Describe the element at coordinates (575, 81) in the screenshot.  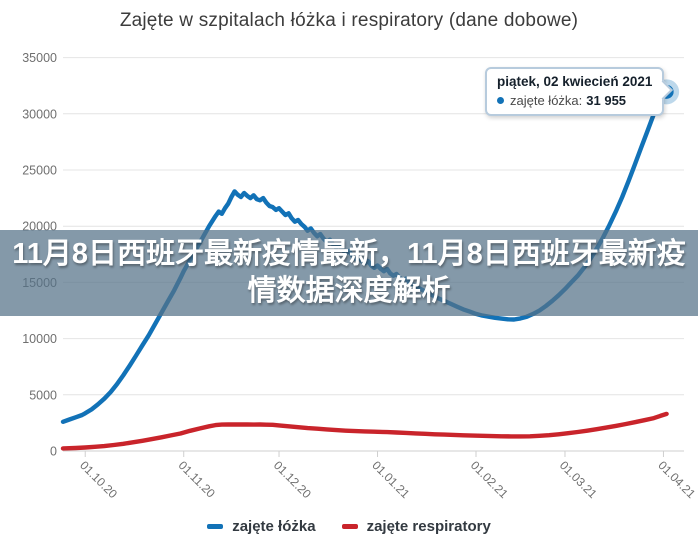
I see `tooltip-date: piątek, 02 kwiecień 2021` at that location.